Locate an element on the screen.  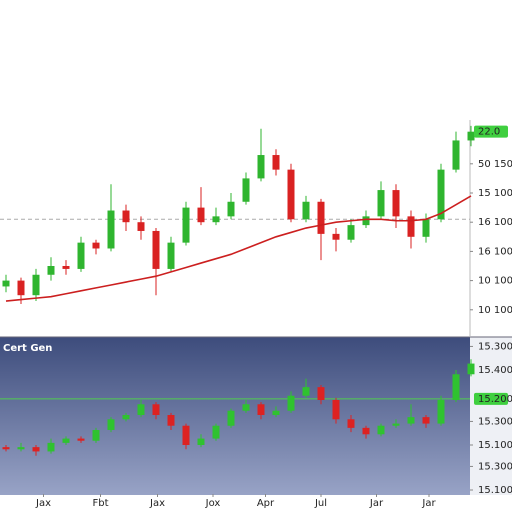
y-tick-label: 15 100 is located at coordinates (495, 193).